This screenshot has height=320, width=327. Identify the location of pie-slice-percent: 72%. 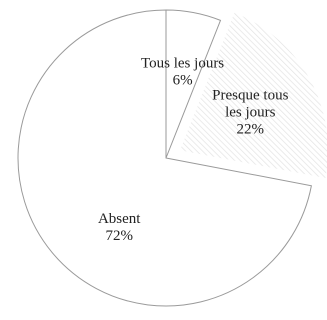
(119, 236).